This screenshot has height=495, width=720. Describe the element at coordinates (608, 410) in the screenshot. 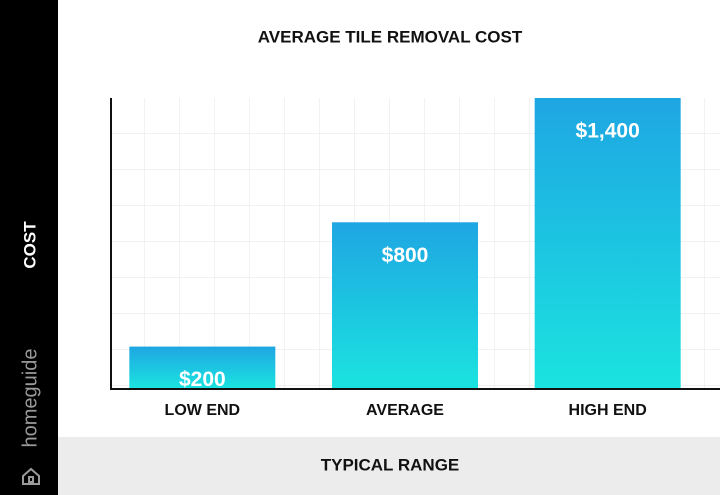

I see `x-tick-label: HIGH END` at that location.